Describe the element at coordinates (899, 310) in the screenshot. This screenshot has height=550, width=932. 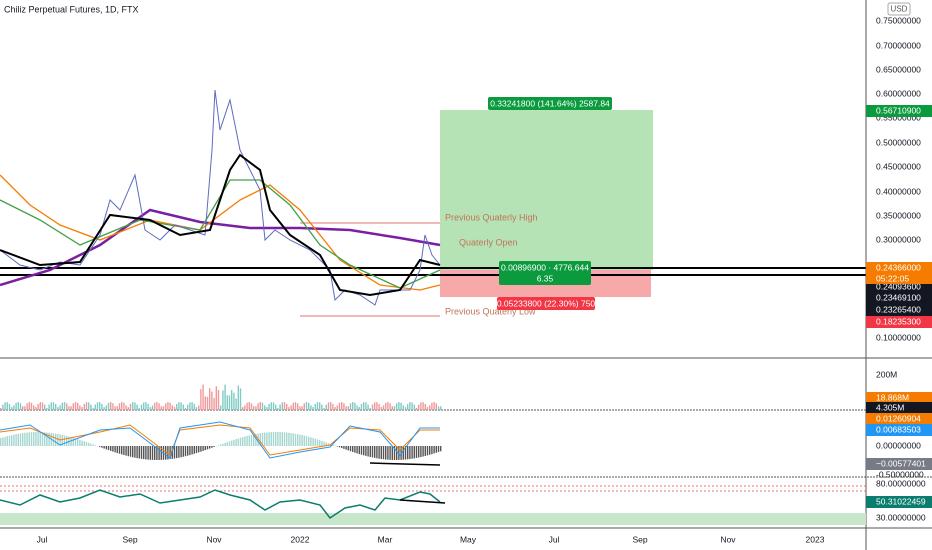
I see `price-tag-bg` at that location.